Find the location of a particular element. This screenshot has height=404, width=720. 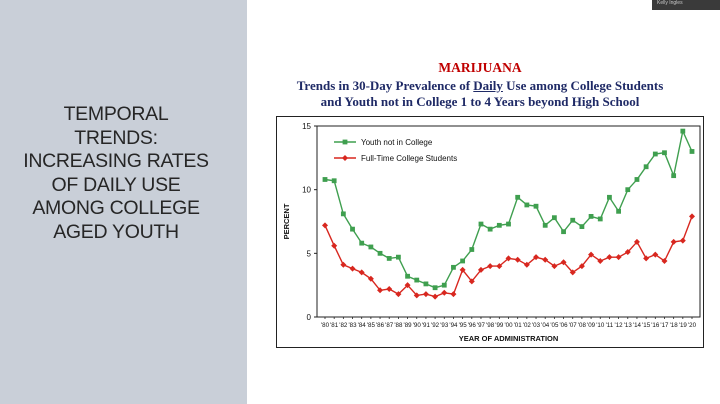

x-tick-label: '15 is located at coordinates (646, 325).